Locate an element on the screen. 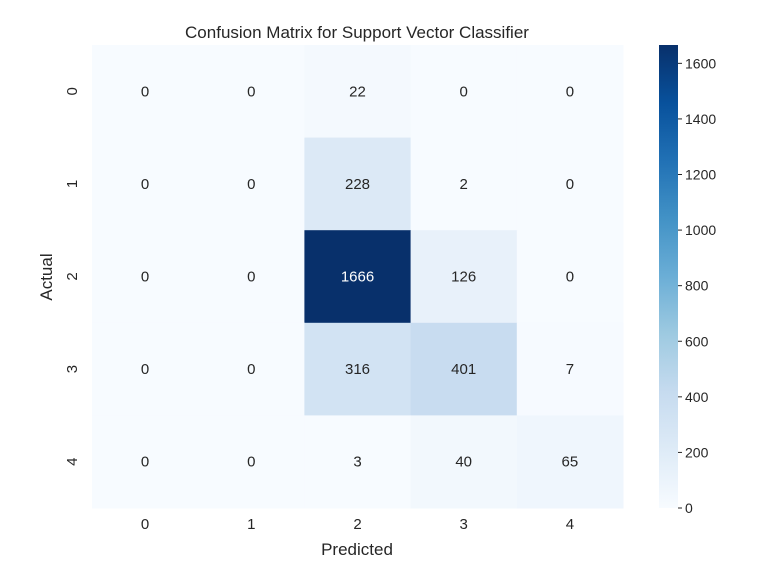  cell-value-4-3: 40 is located at coordinates (463, 462).